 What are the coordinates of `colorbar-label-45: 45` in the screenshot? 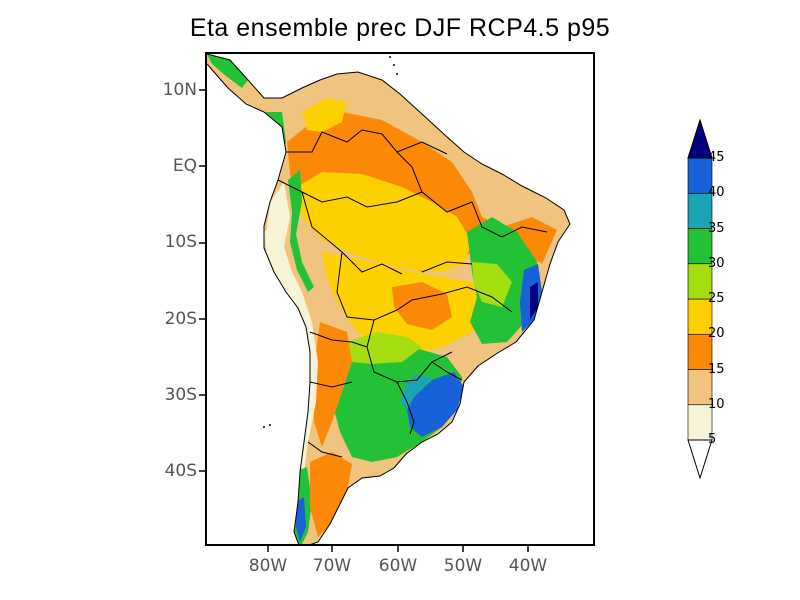 It's located at (716, 157).